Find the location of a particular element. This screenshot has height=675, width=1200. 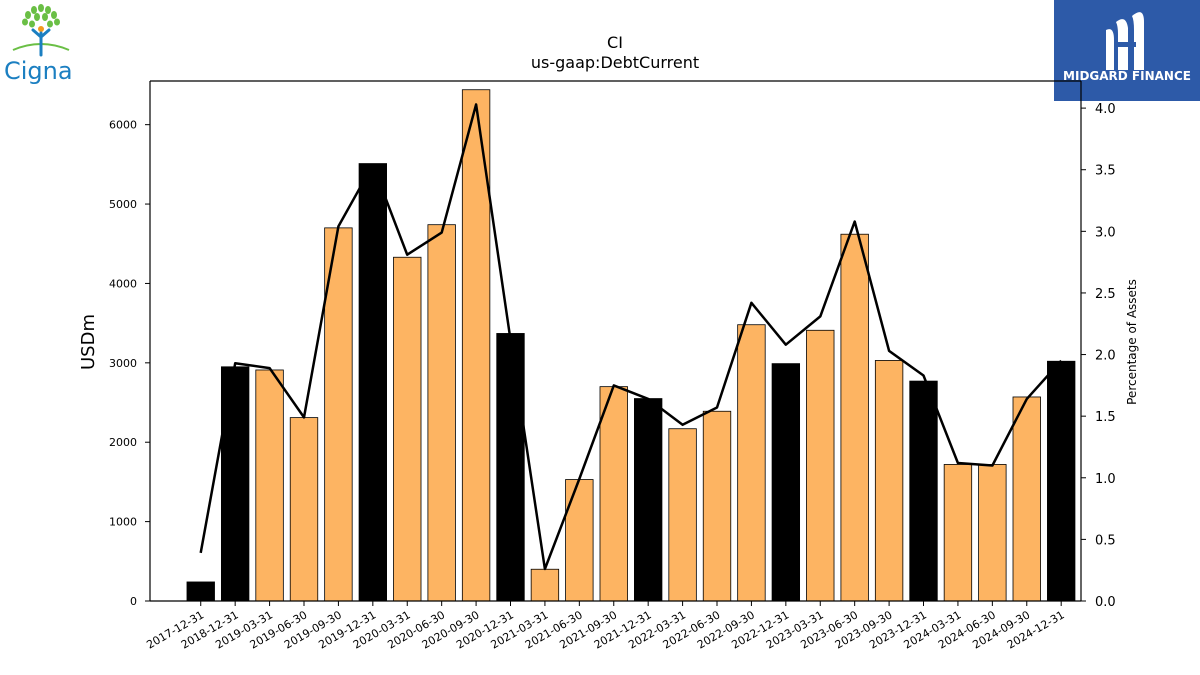

y2-tick-label: 3.0 is located at coordinates (1105, 232).